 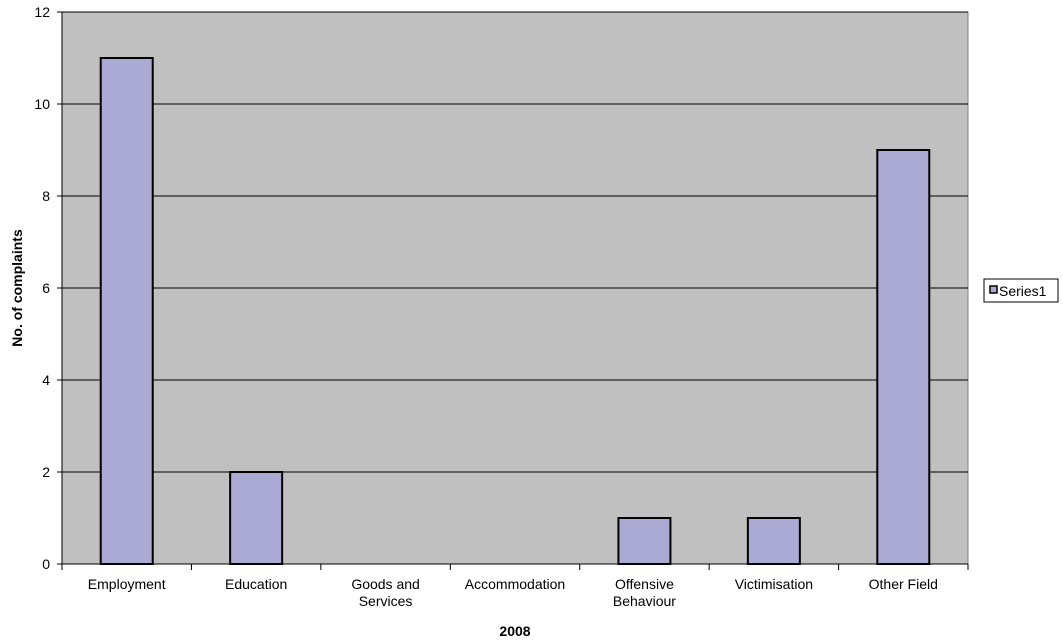 I want to click on legend-box, so click(x=1021, y=290).